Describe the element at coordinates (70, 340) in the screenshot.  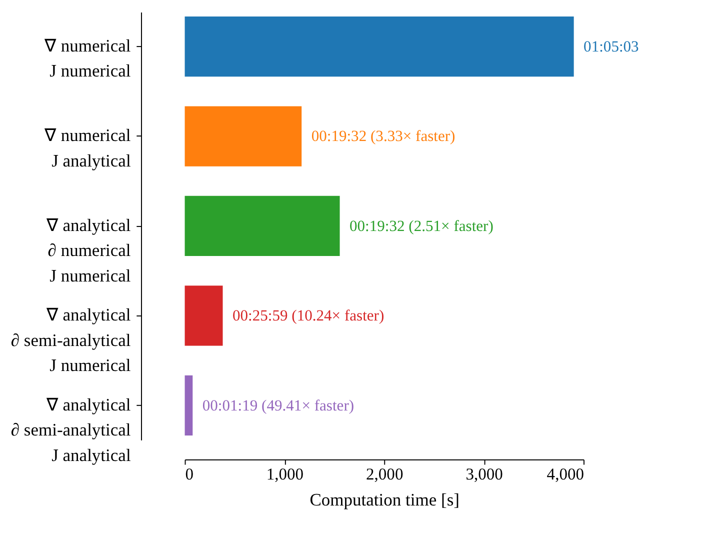
I see `y-tick-label: ∇ analytical ∂ semi-analytical J numerical` at that location.